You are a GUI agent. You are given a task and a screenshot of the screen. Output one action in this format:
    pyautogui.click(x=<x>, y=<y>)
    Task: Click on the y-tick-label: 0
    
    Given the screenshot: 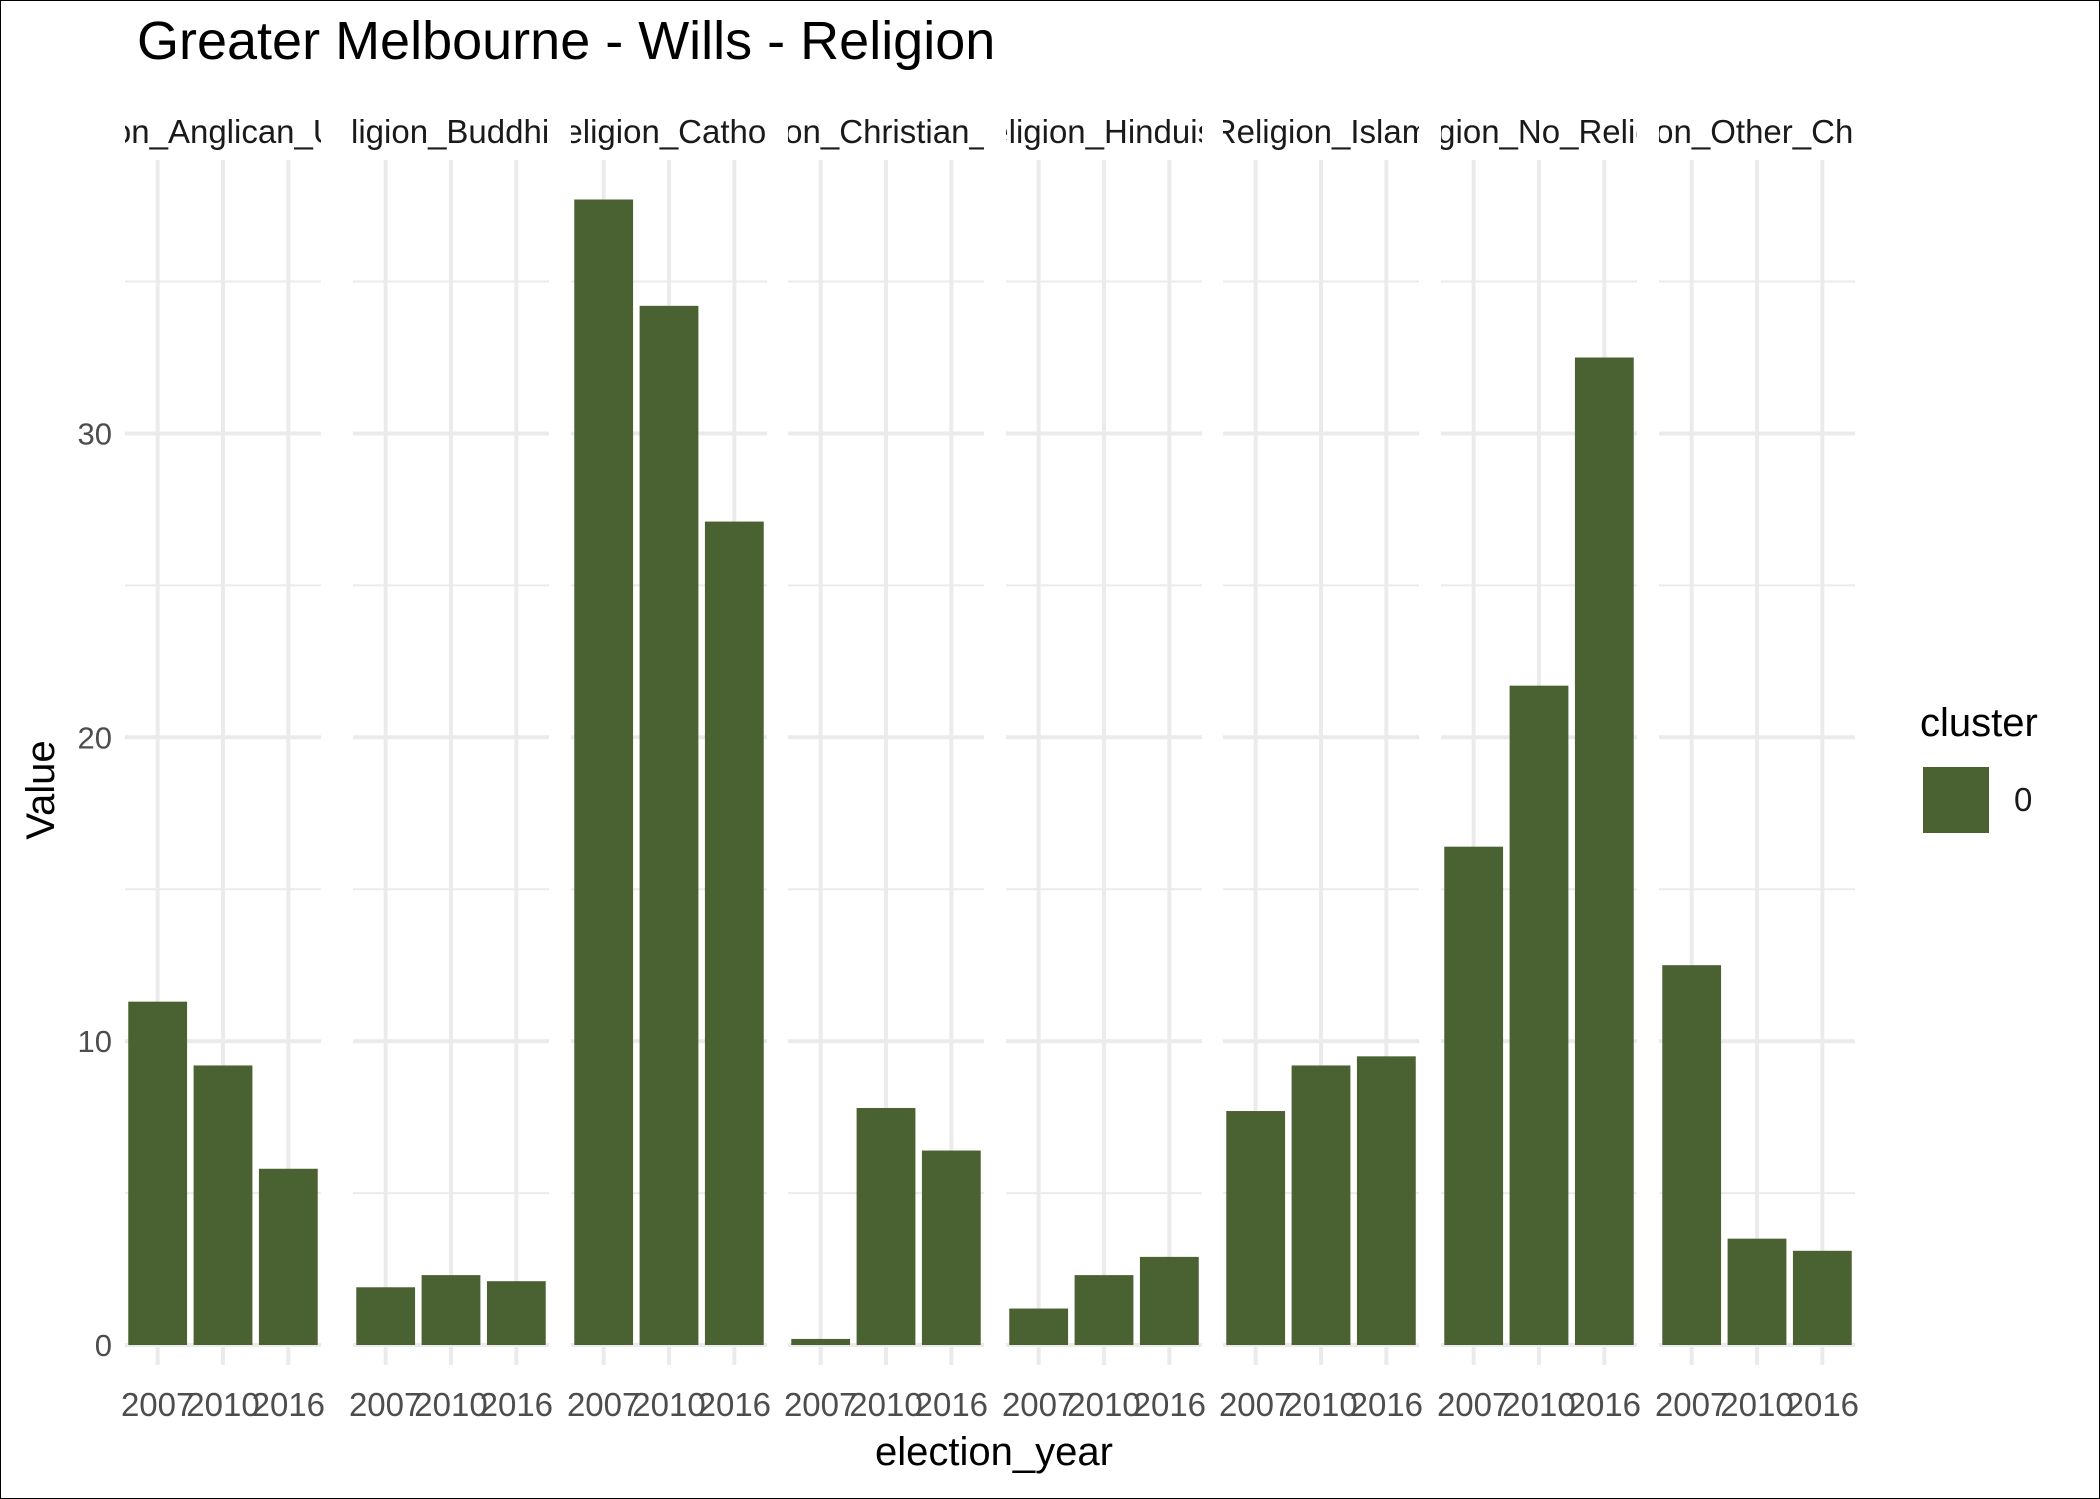 What is the action you would take?
    pyautogui.click(x=103, y=1345)
    